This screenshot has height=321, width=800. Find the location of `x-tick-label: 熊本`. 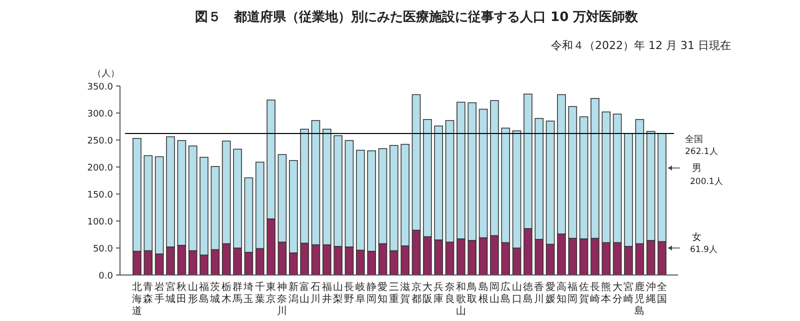

x-tick-label: 熊本 is located at coordinates (606, 293).